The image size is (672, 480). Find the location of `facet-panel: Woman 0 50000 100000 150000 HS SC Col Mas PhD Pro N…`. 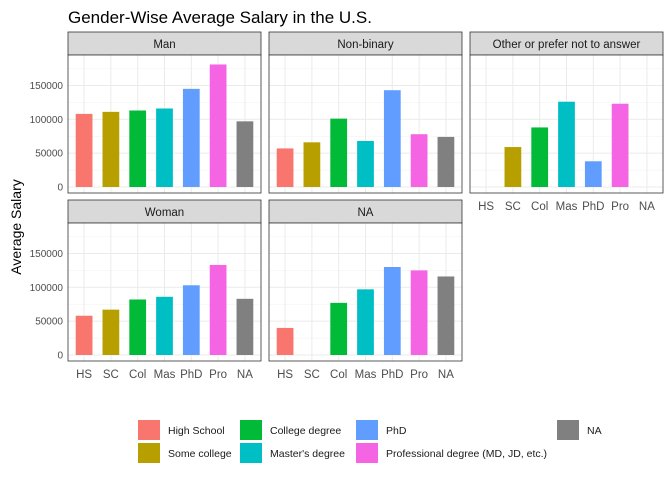

facet-panel: Woman 0 50000 100000 150000 HS SC Col Mas PhD Pro N… is located at coordinates (146, 290).